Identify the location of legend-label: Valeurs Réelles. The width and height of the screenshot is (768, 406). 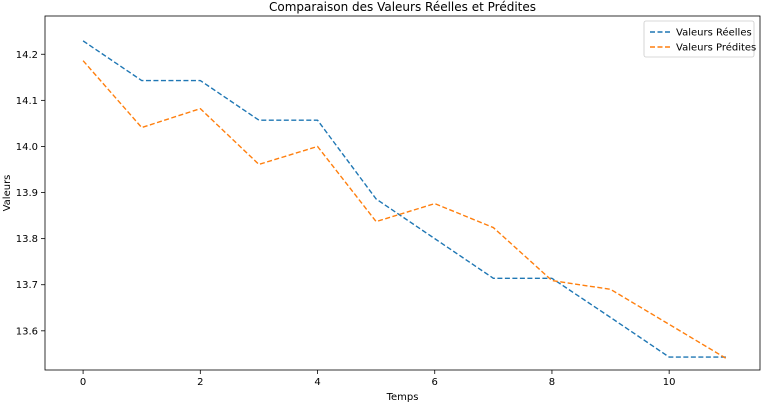
(714, 33).